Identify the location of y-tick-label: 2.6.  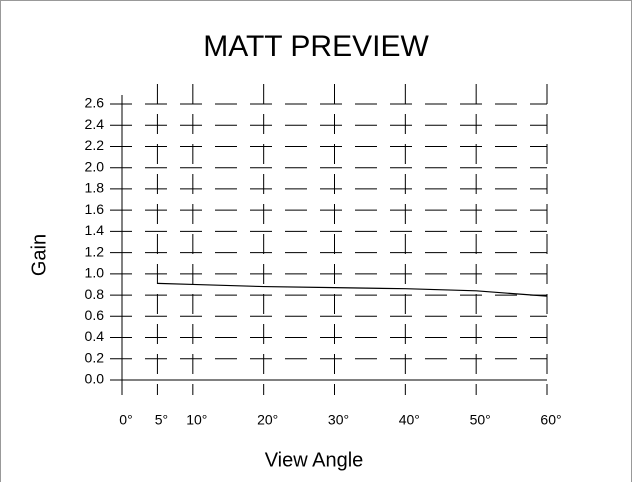
(95, 103).